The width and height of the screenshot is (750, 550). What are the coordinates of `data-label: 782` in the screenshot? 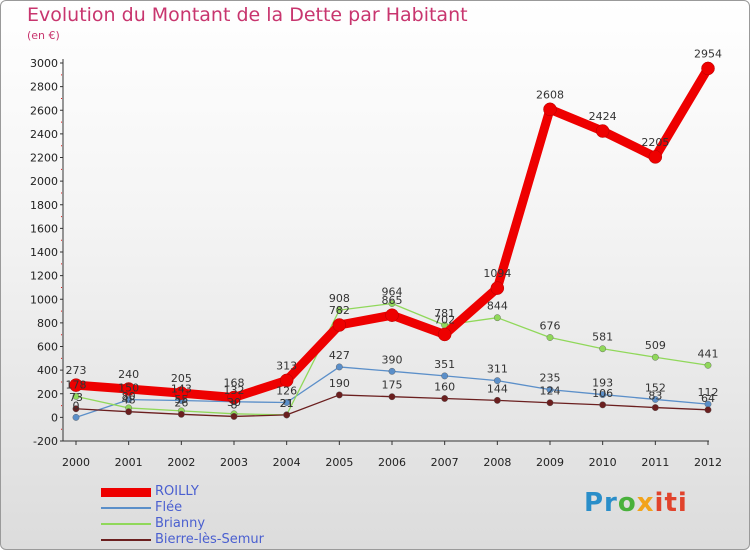 It's located at (339, 310).